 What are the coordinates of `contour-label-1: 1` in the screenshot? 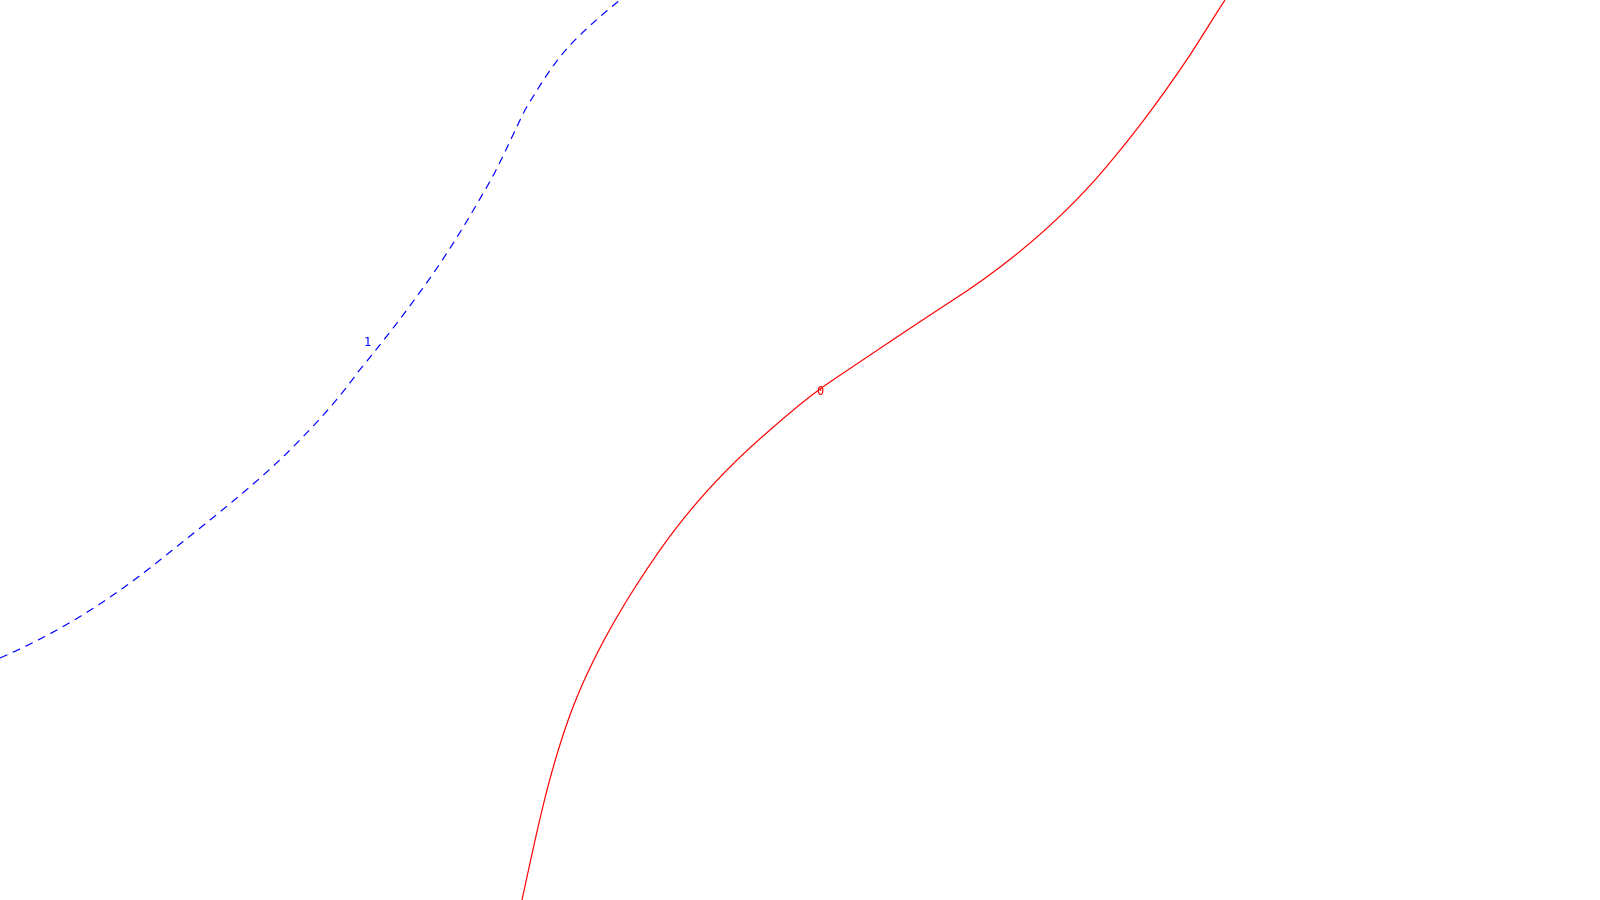 It's located at (367, 342).